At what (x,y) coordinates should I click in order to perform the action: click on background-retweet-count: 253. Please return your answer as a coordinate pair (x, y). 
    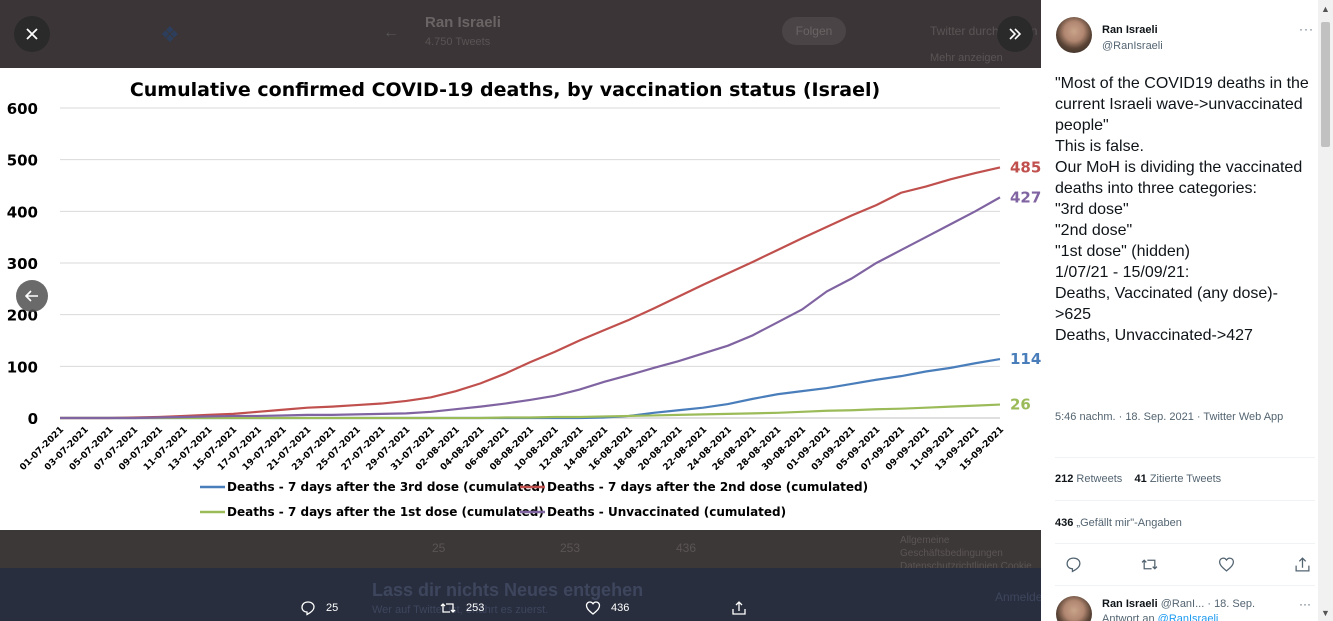
    Looking at the image, I should click on (570, 548).